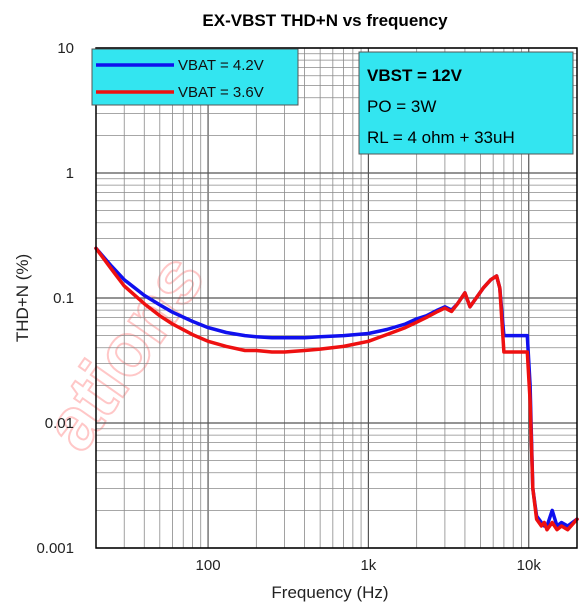 This screenshot has width=579, height=613. What do you see at coordinates (441, 137) in the screenshot?
I see `note-rl: RL = 4 ohm + 33uH` at bounding box center [441, 137].